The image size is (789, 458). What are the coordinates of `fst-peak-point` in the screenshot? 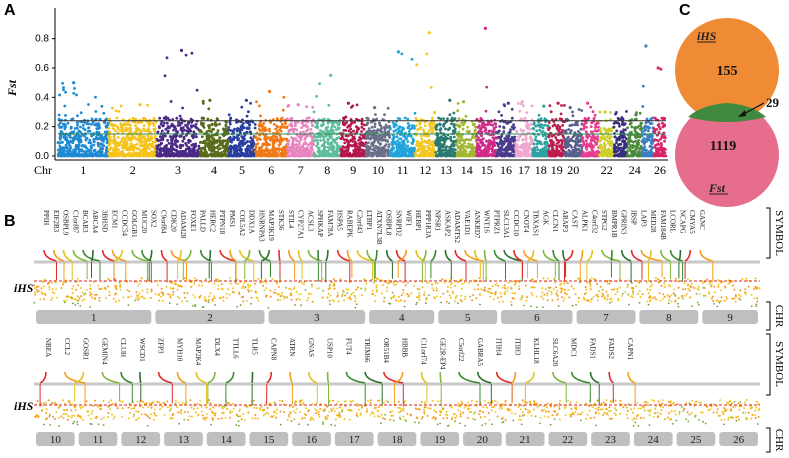 It's located at (508, 103).